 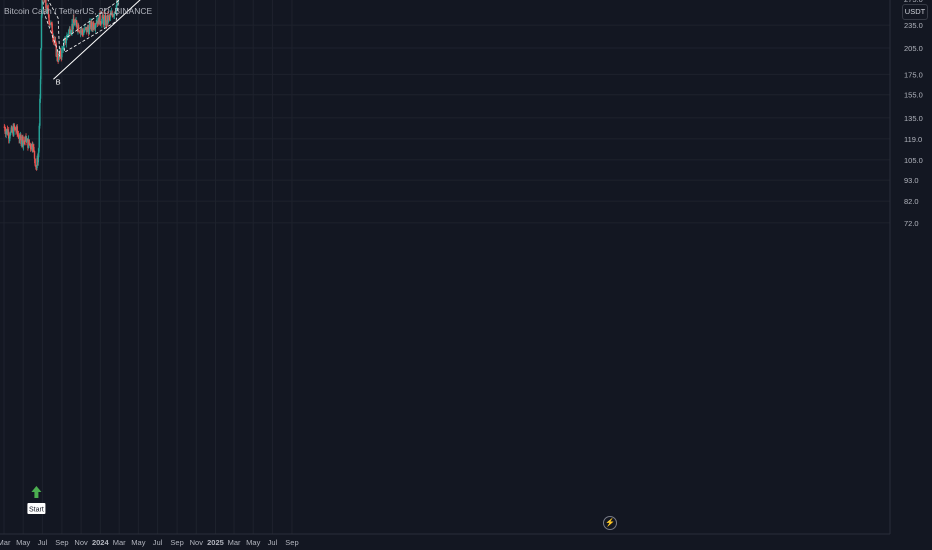 I want to click on lightning-icon: ⚡, so click(x=610, y=523).